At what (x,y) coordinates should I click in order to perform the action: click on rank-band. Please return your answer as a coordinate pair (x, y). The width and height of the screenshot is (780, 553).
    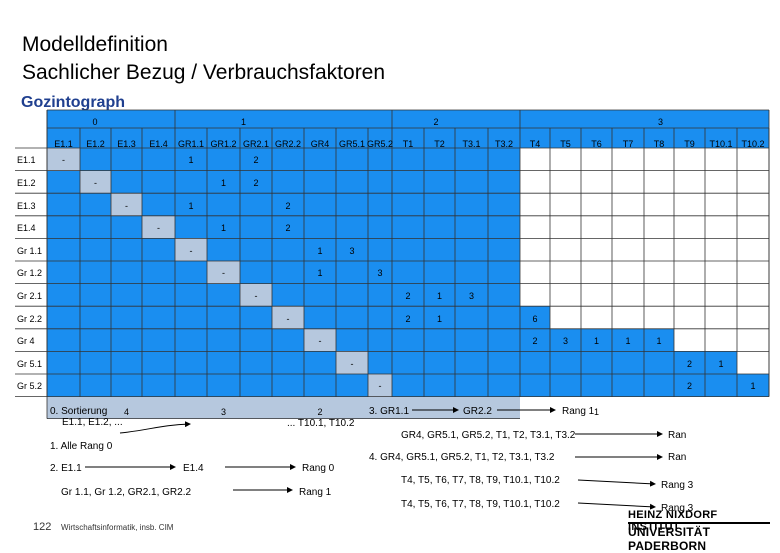
    Looking at the image, I should click on (283, 407).